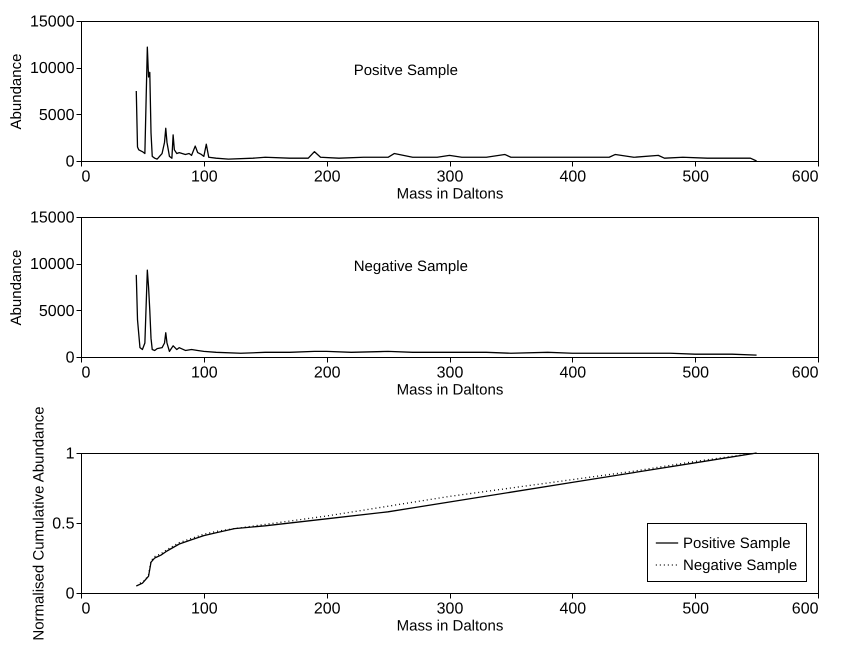 Image resolution: width=857 pixels, height=651 pixels. Describe the element at coordinates (740, 565) in the screenshot. I see `legend-label: Negative Sample` at that location.